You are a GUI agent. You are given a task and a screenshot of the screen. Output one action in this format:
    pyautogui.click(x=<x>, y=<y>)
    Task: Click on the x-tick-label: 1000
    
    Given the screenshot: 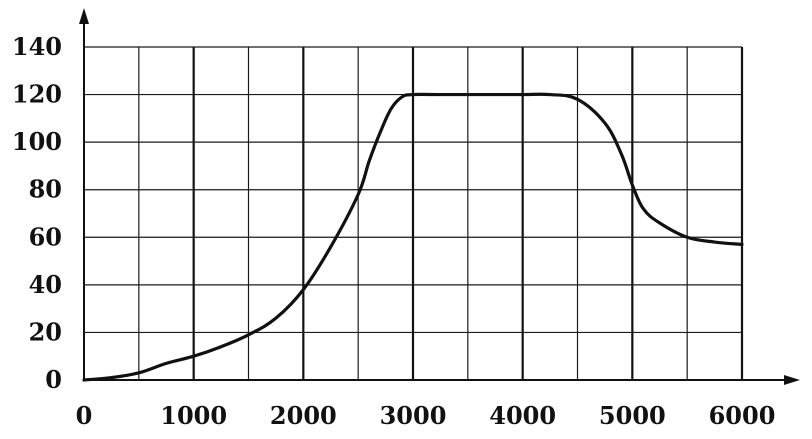 What is the action you would take?
    pyautogui.click(x=193, y=415)
    